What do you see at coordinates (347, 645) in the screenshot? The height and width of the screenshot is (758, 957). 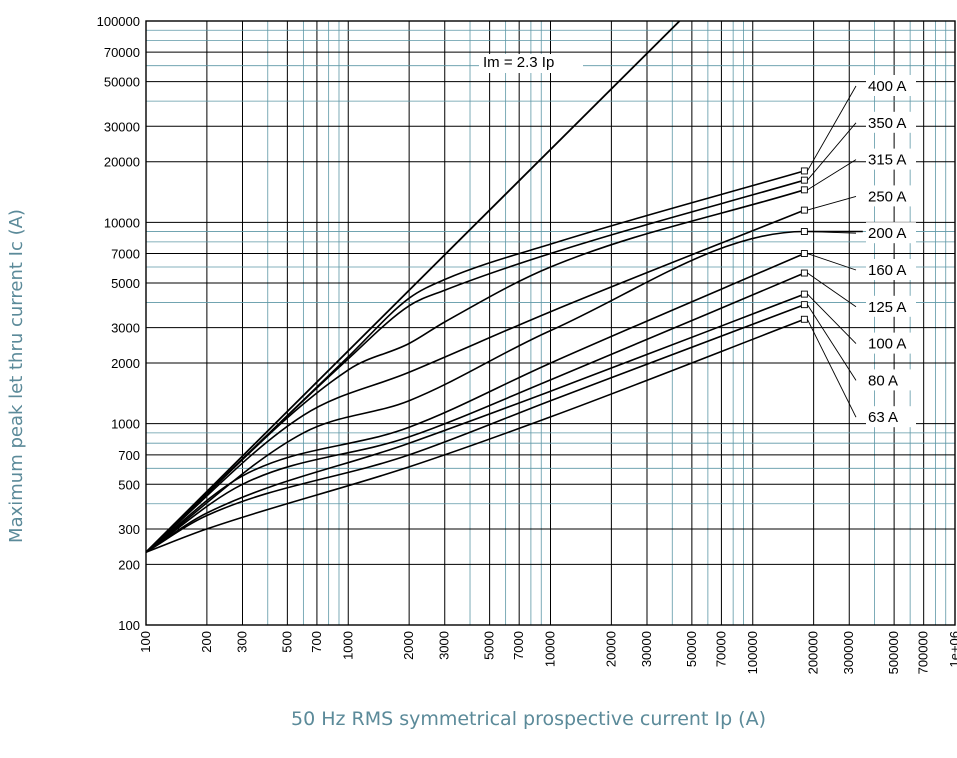 I see `x-tick-label: 1000` at bounding box center [347, 645].